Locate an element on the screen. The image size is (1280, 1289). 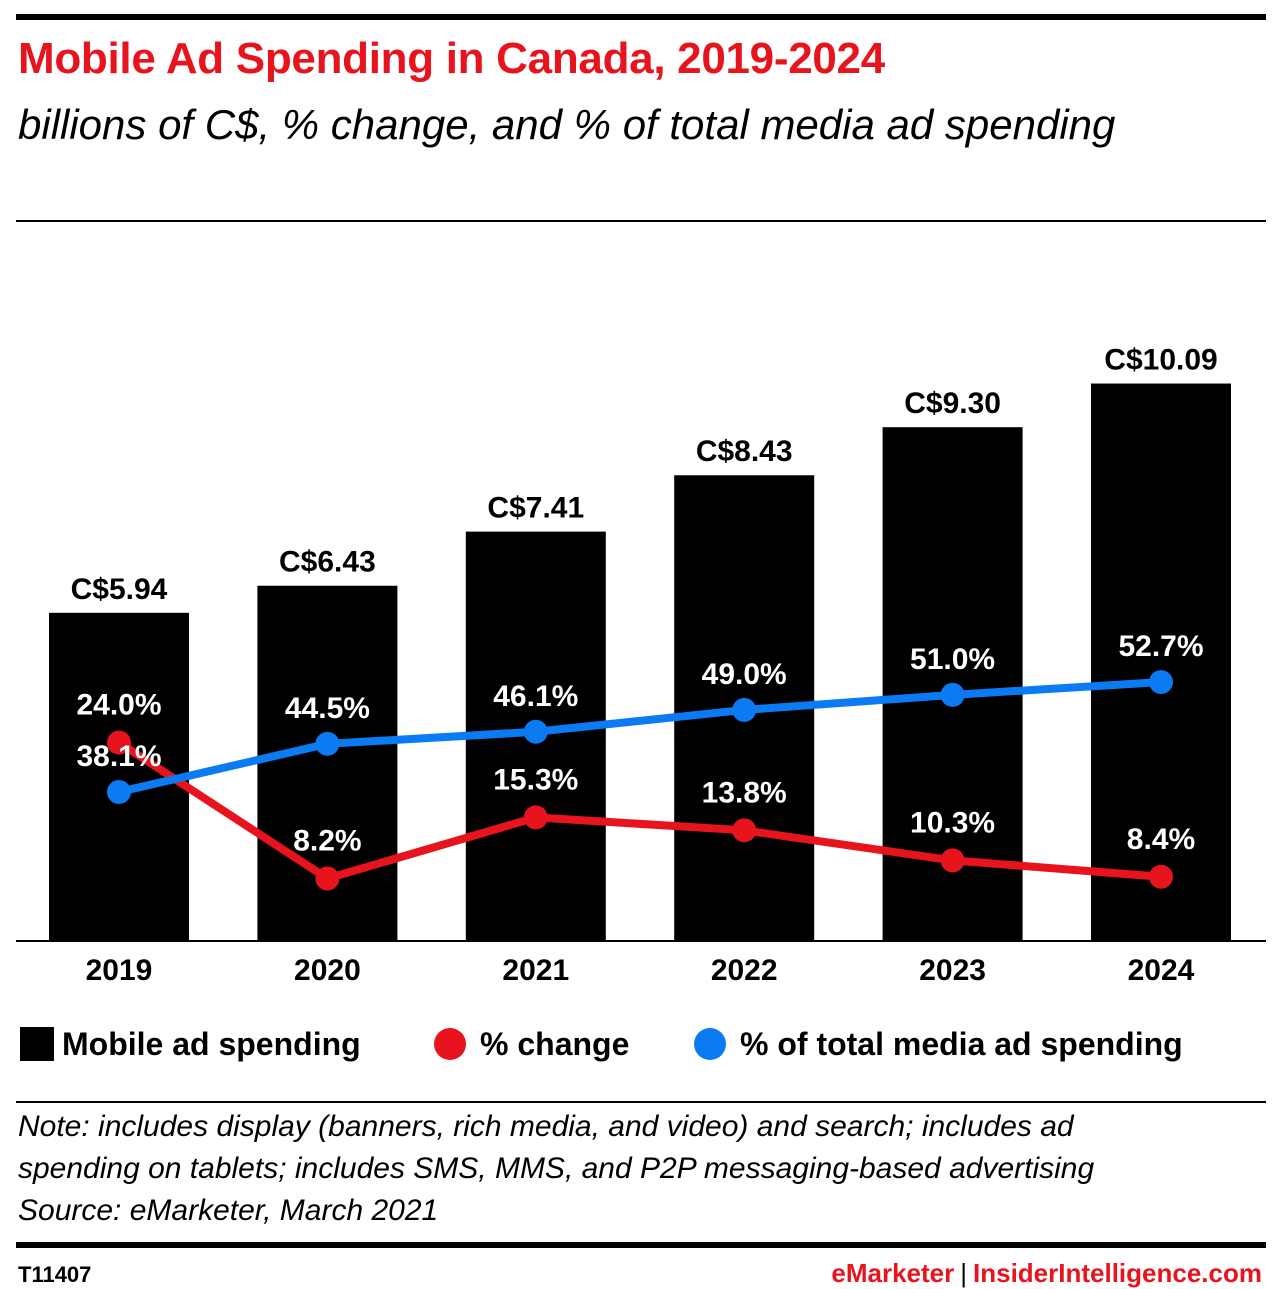
pct-total-data-label: 38.1% is located at coordinates (118, 756).